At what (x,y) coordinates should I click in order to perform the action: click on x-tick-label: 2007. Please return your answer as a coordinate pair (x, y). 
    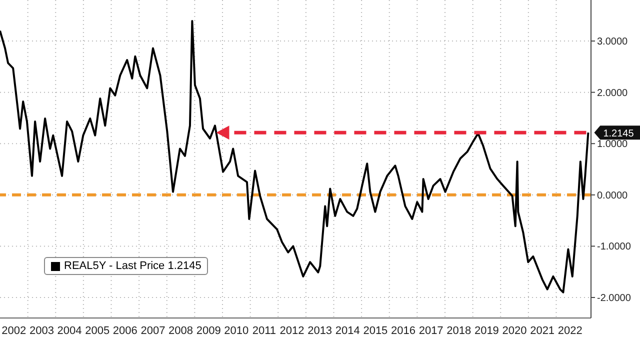
    Looking at the image, I should click on (153, 330).